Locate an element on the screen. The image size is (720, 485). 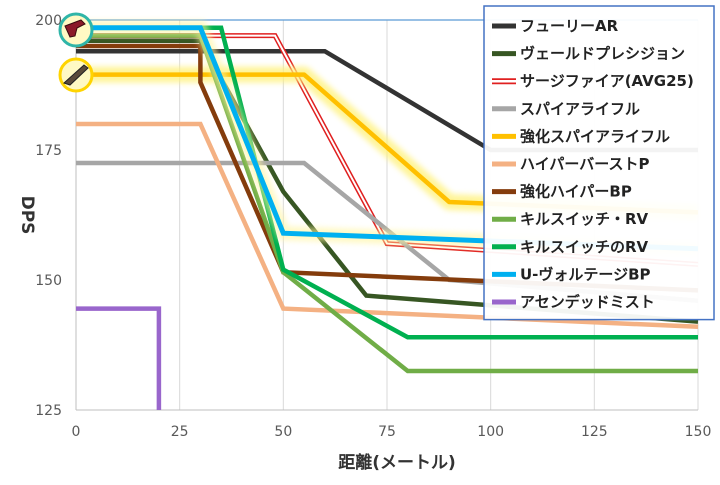
x-tick-label: 25 is located at coordinates (180, 432).